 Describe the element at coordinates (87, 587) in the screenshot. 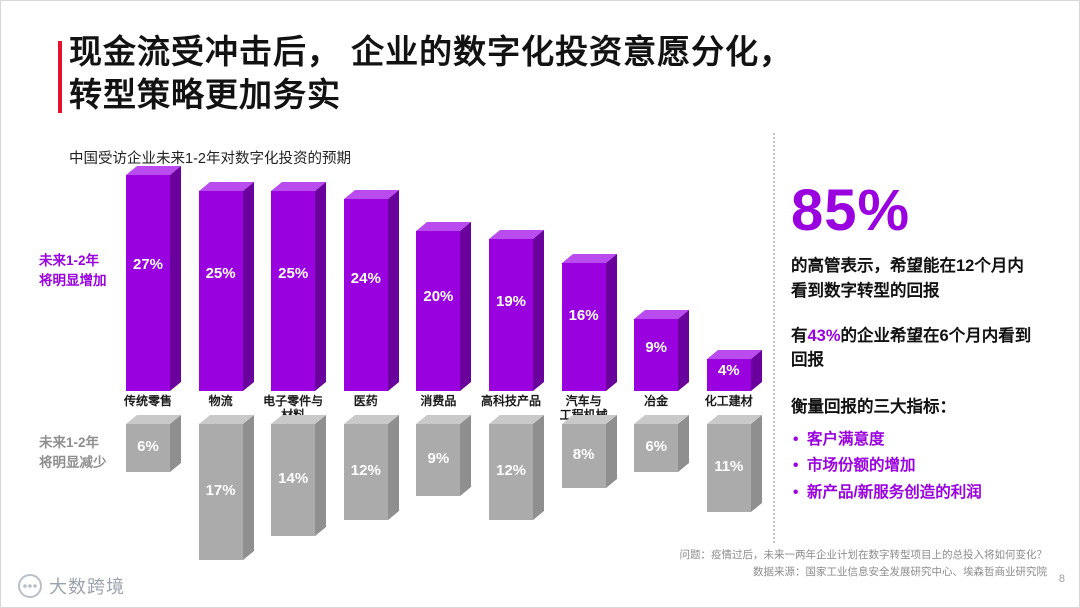

I see `logo-text: 大数跨境` at that location.